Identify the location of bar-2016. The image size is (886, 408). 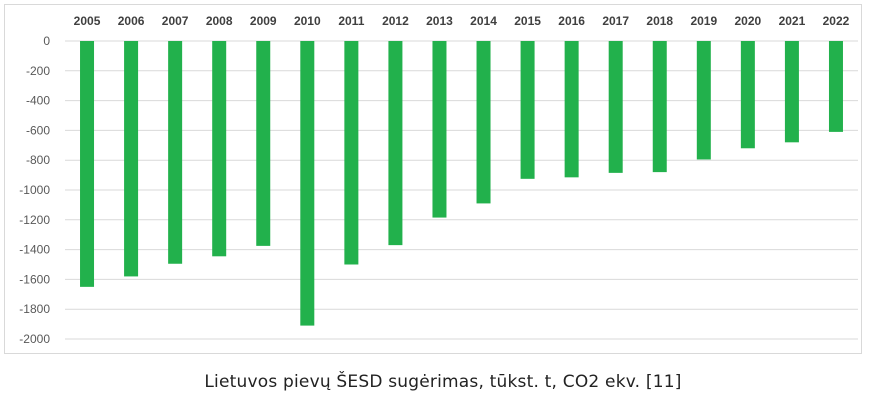
(571, 109).